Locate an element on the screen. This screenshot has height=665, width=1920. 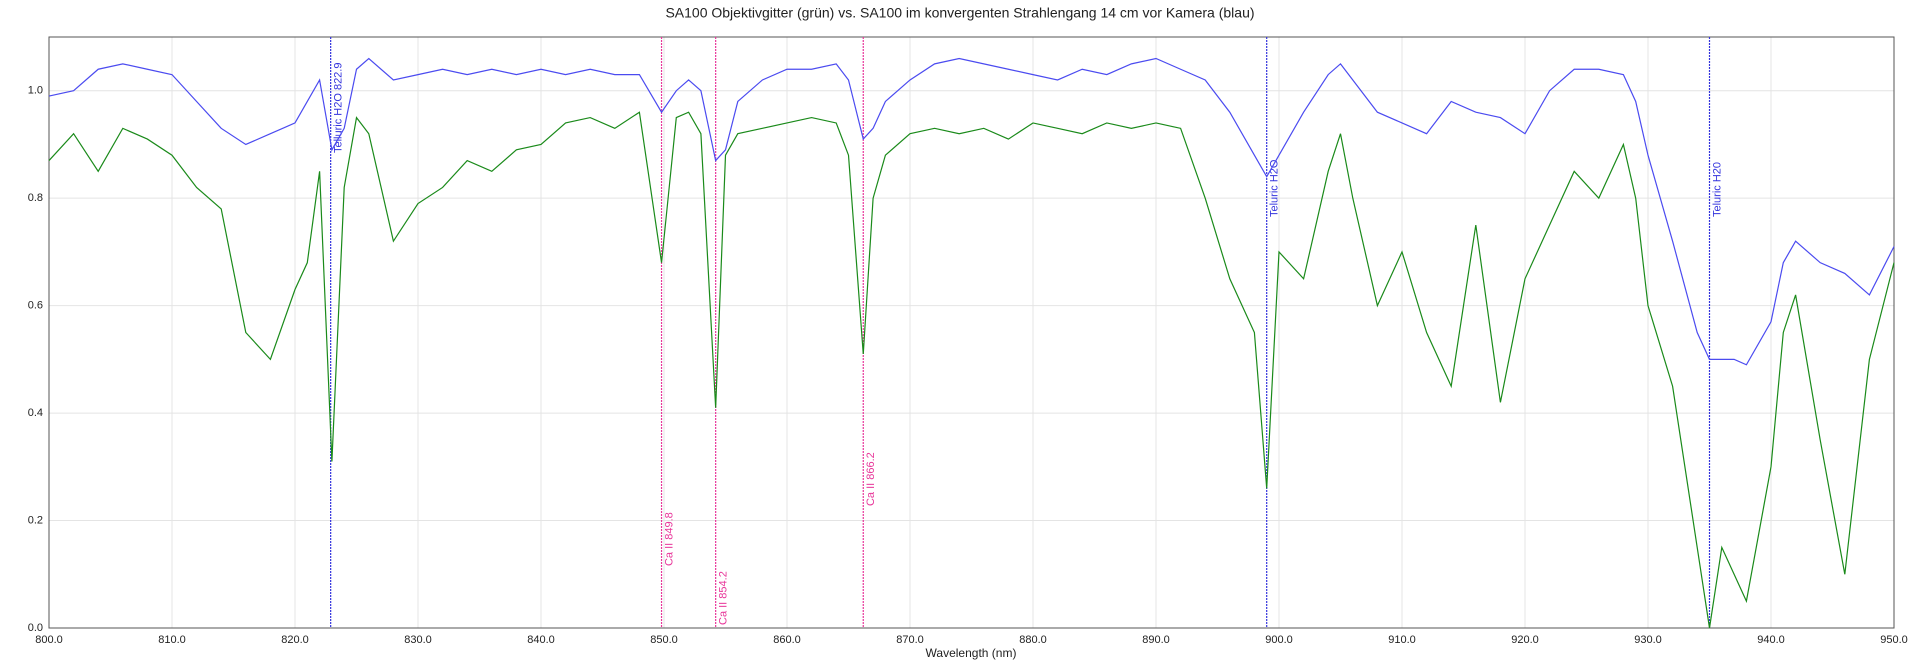
marker-label: Ca II 854.2 is located at coordinates (724, 598).